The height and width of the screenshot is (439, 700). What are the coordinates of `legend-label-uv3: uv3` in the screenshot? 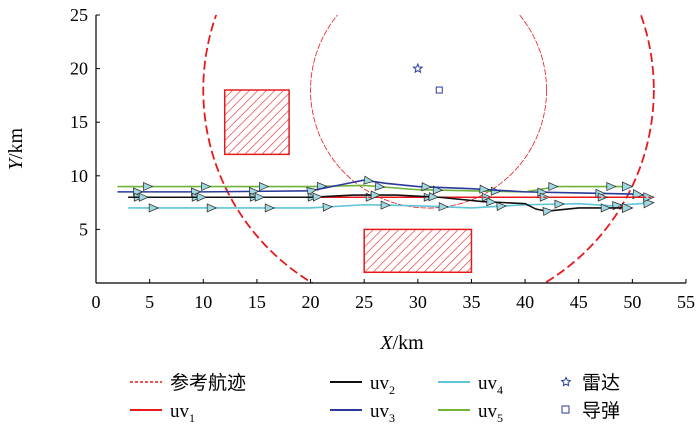 It's located at (382, 413).